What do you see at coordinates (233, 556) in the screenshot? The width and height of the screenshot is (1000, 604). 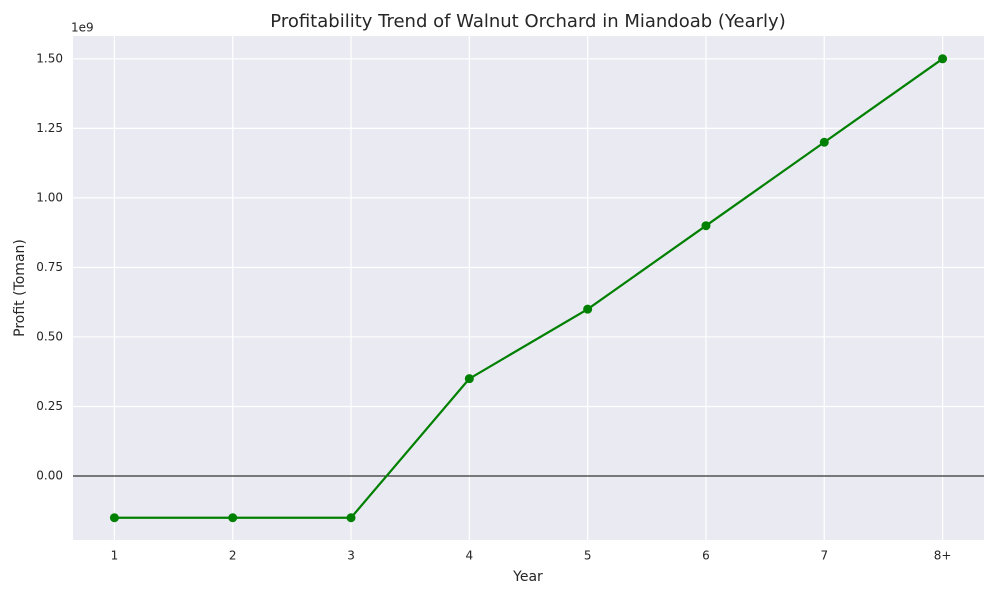 I see `x-tick-label: 2` at bounding box center [233, 556].